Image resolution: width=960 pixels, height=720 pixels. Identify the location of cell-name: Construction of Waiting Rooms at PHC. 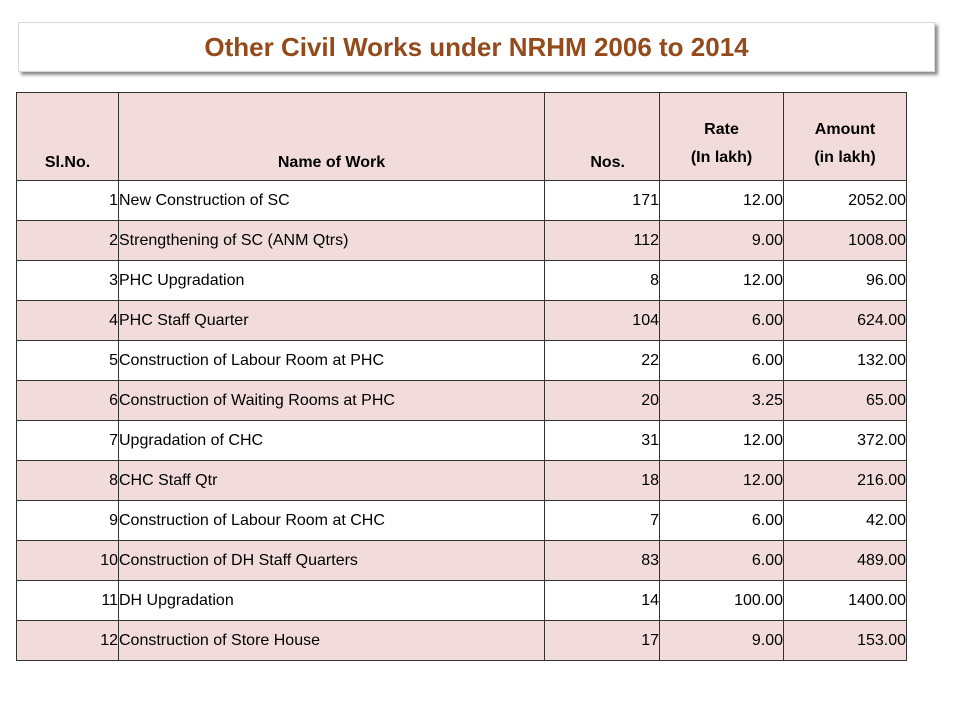
(331, 400).